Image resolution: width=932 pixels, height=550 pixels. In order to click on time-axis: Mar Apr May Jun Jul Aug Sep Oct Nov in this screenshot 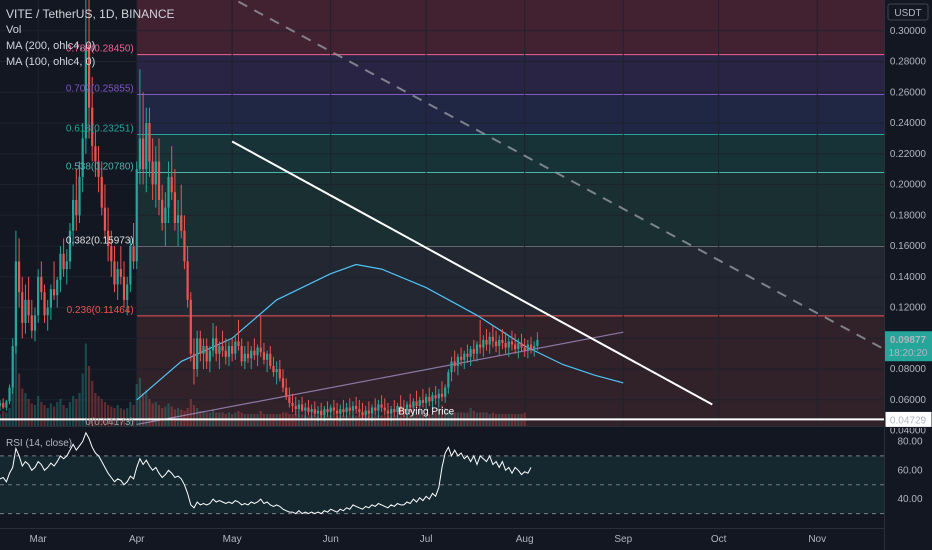, I will do `click(428, 539)`.